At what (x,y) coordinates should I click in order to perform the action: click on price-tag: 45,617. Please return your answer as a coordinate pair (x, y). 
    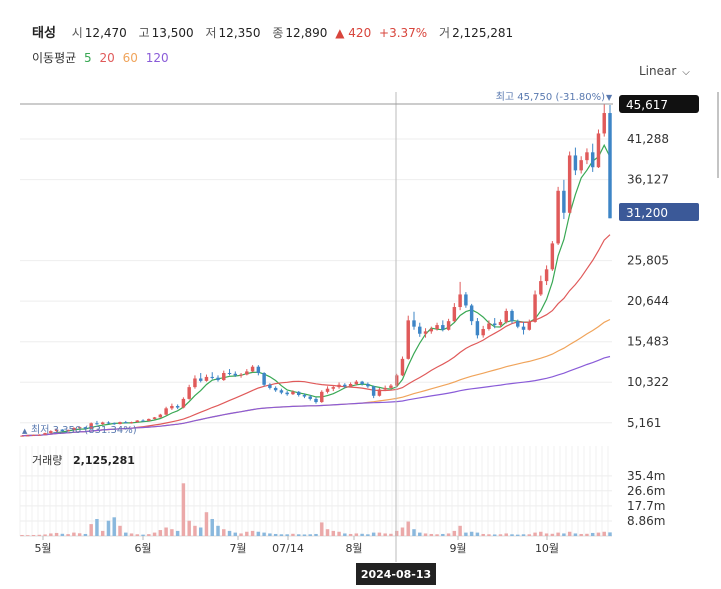
    Looking at the image, I should click on (647, 105).